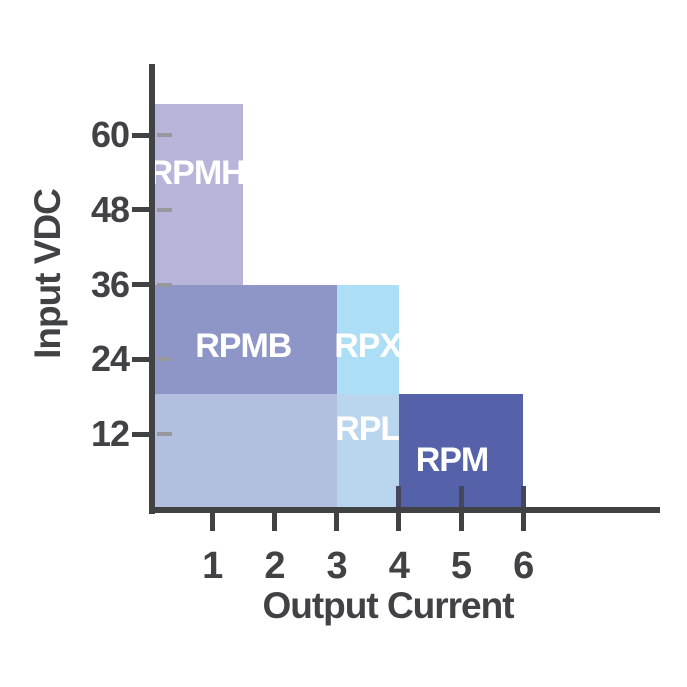  Describe the element at coordinates (212, 566) in the screenshot. I see `x-tick-label: 1` at that location.